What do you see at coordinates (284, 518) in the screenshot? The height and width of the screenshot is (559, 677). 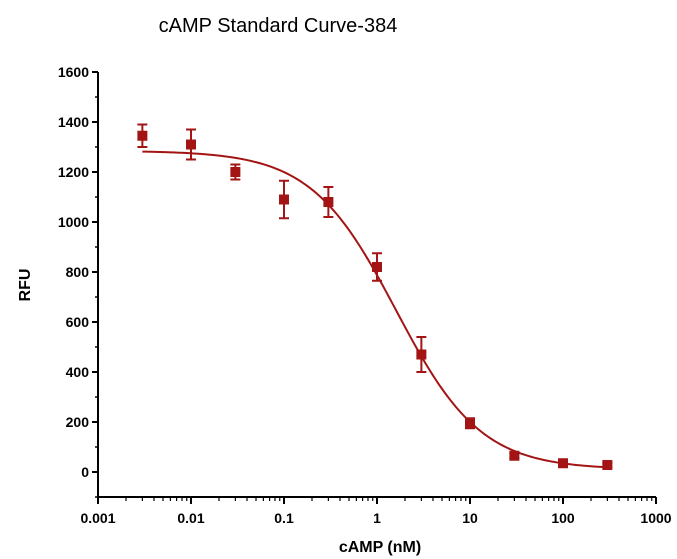 I see `x-tick-label: 0.1` at bounding box center [284, 518].